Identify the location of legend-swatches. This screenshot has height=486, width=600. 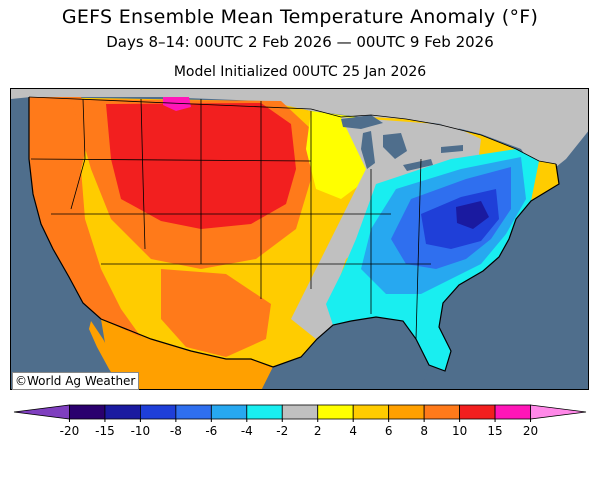
(300, 412).